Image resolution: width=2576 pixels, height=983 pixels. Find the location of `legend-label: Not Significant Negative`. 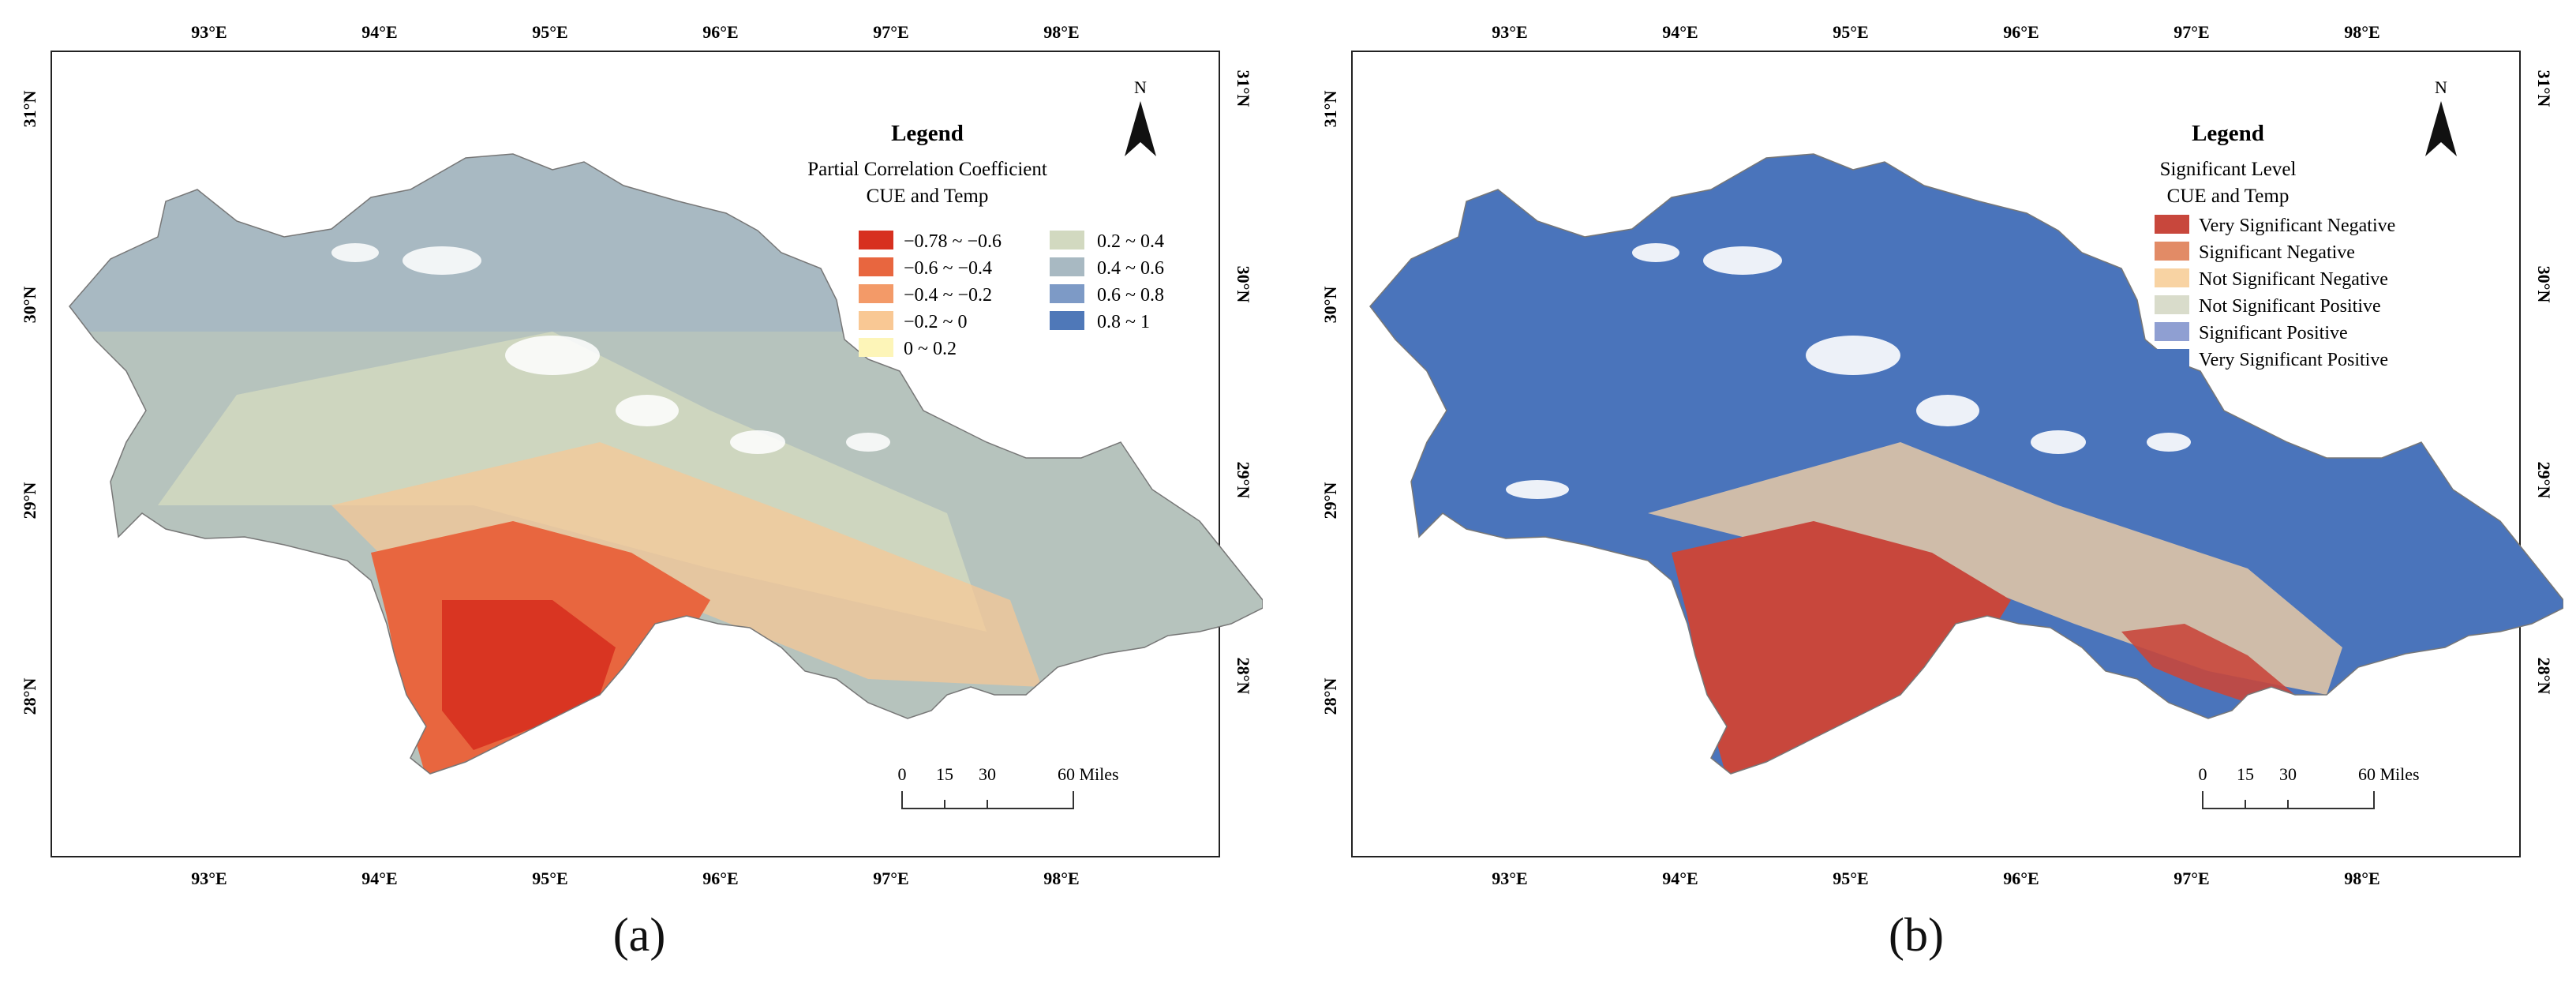

legend-label: Not Significant Negative is located at coordinates (2293, 279).